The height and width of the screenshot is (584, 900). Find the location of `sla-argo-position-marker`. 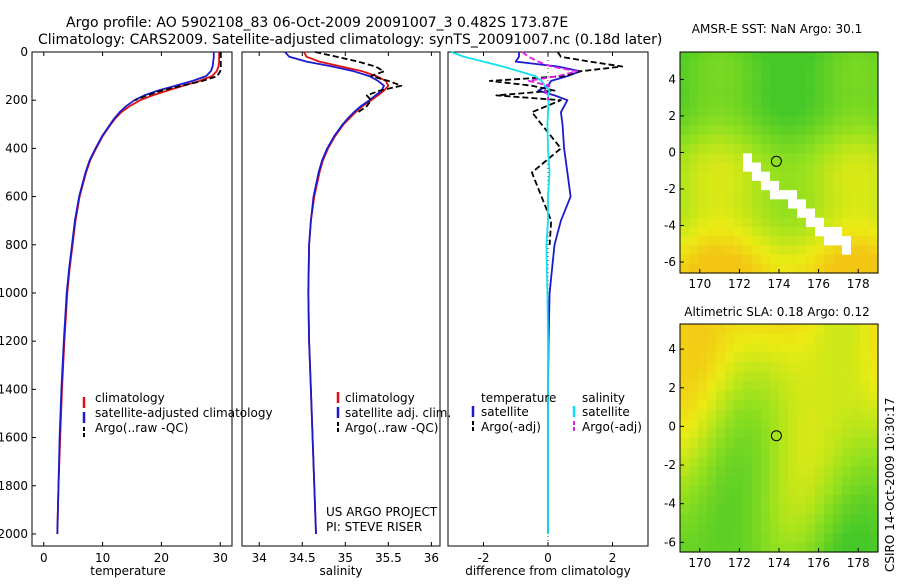

sla-argo-position-marker is located at coordinates (776, 436).